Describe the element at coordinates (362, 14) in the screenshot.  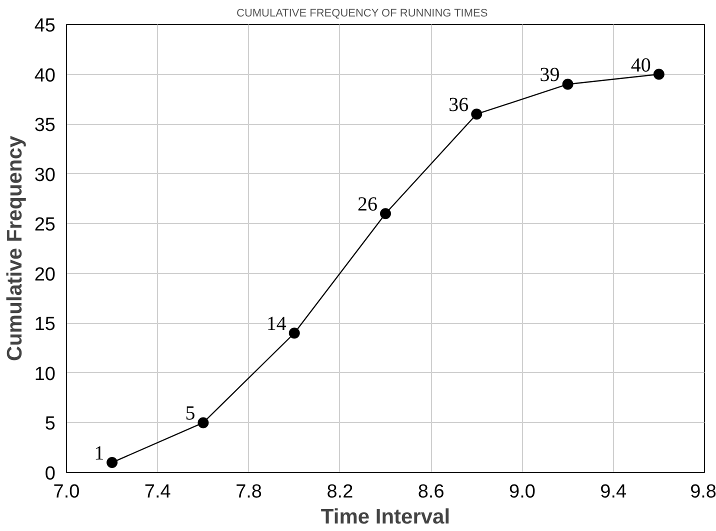
I see `chart-title: CUMULATIVE FREQUENCY OF RUNNING TIMES` at that location.